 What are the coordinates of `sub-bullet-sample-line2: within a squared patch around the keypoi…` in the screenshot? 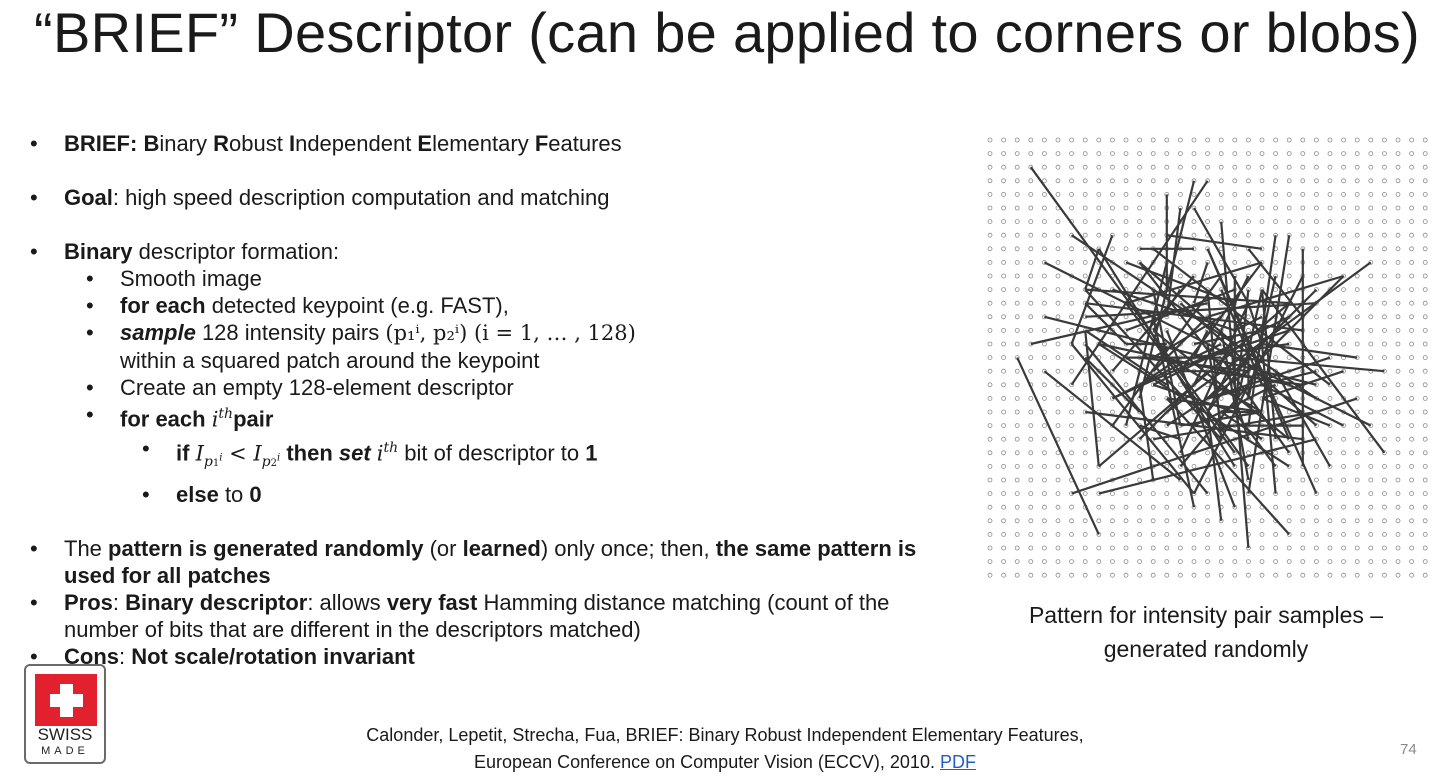 It's located at (330, 360).